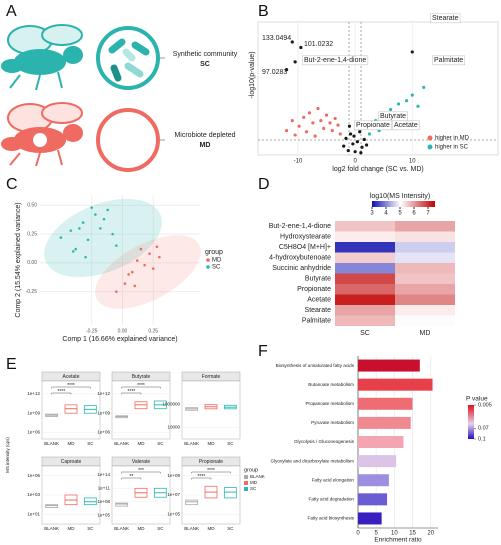  What do you see at coordinates (452, 148) in the screenshot?
I see `legend-label: higher in SC` at bounding box center [452, 148].